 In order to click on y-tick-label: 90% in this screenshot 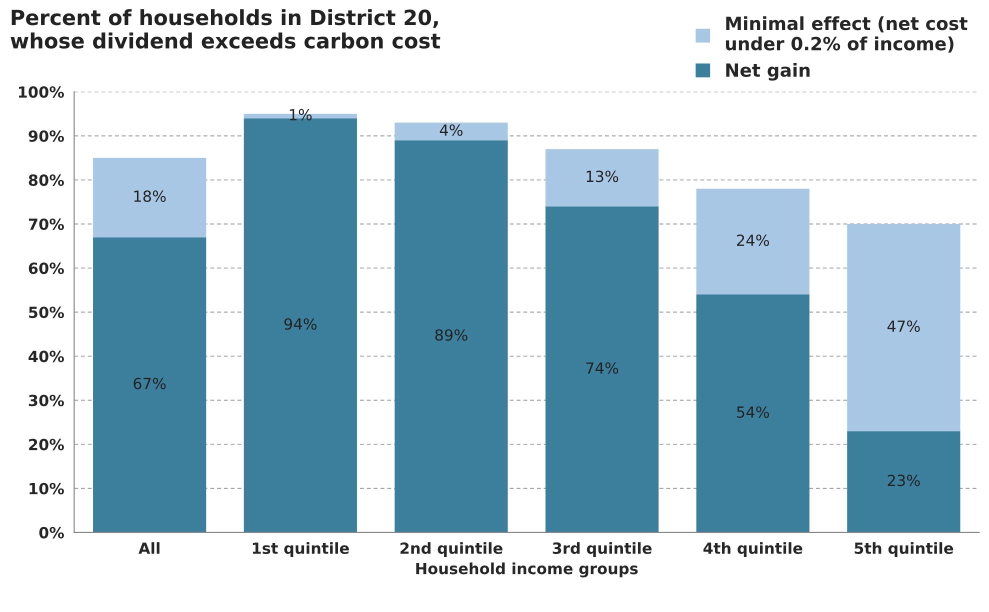, I will do `click(46, 136)`.